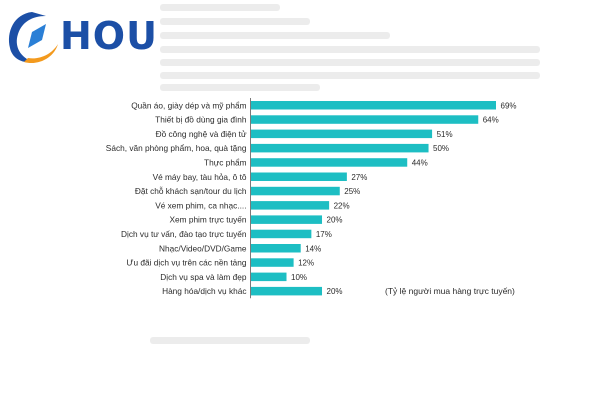  Describe the element at coordinates (33, 38) in the screenshot. I see `logo-swoosh-icon` at that location.